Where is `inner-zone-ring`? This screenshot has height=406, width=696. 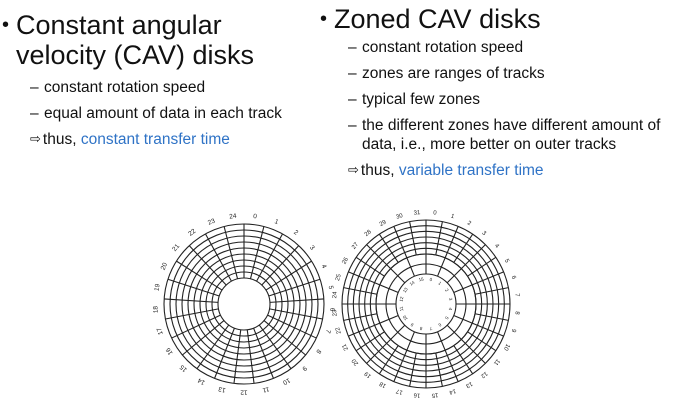 inner-zone-ring is located at coordinates (426, 304).